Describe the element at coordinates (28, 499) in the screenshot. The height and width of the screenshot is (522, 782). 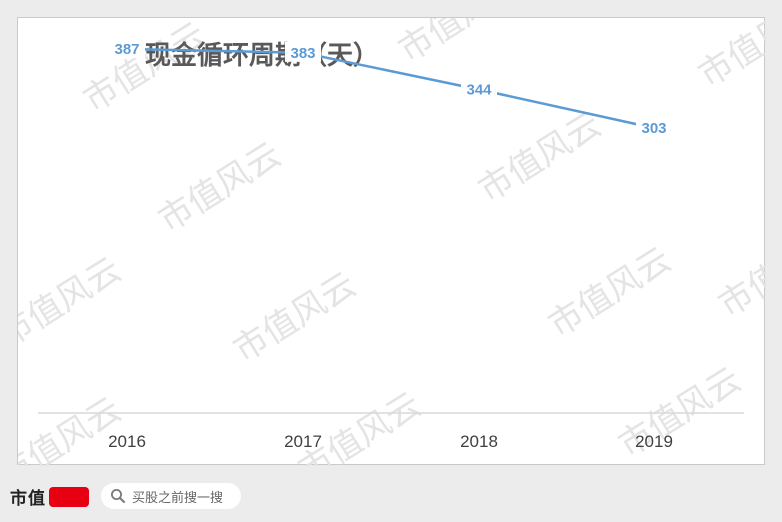
I see `logo-text: 市值` at that location.